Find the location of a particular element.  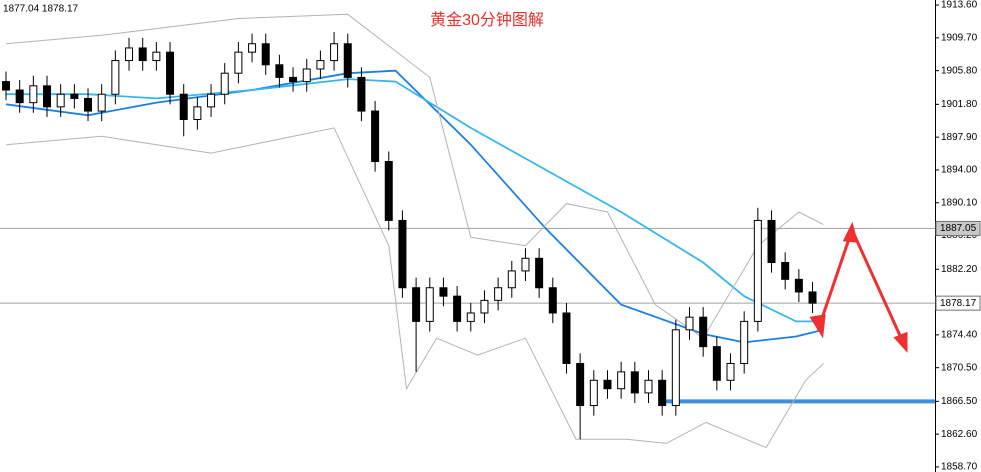

arrow-down is located at coordinates (877, 286).